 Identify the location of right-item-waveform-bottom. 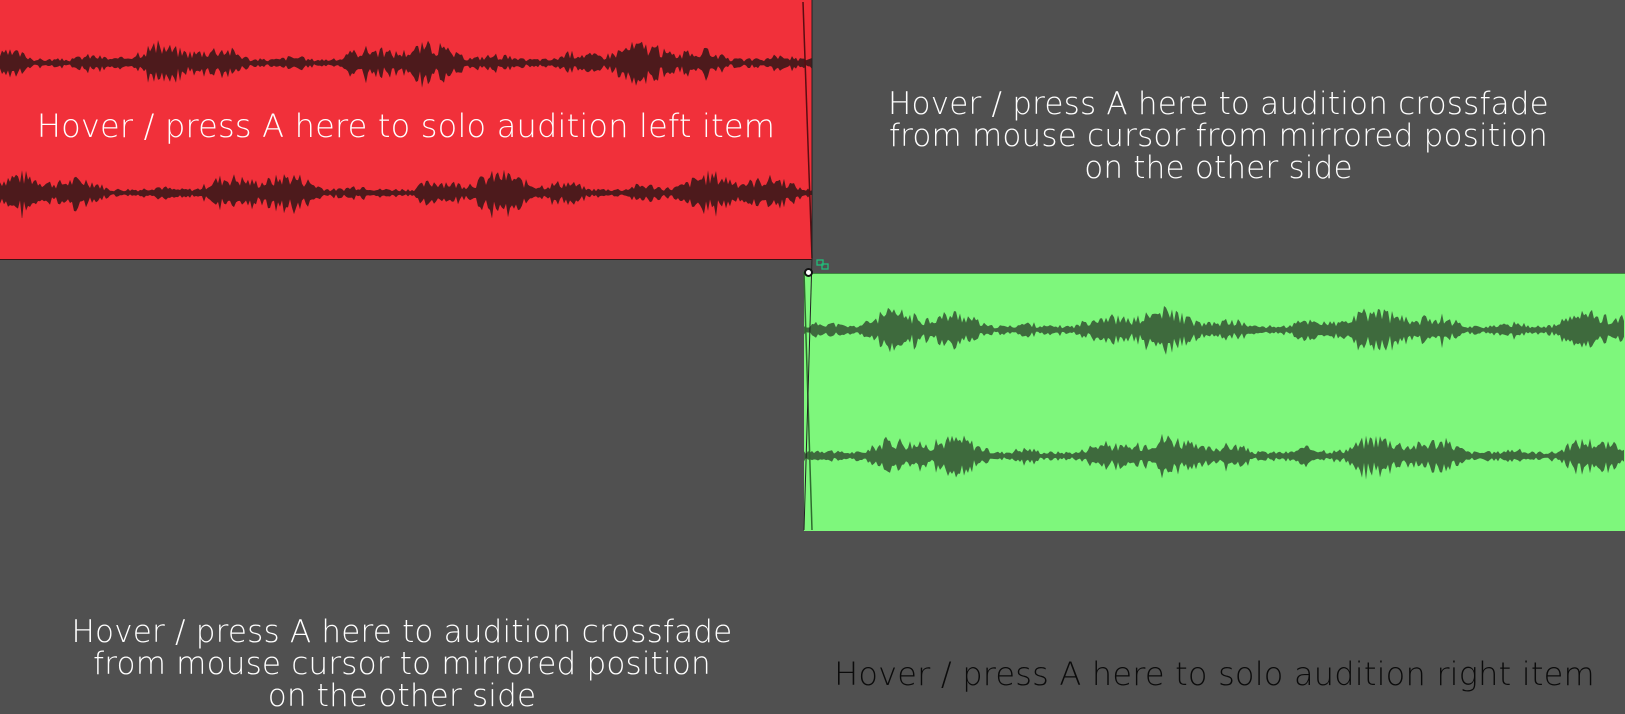
(1214, 456).